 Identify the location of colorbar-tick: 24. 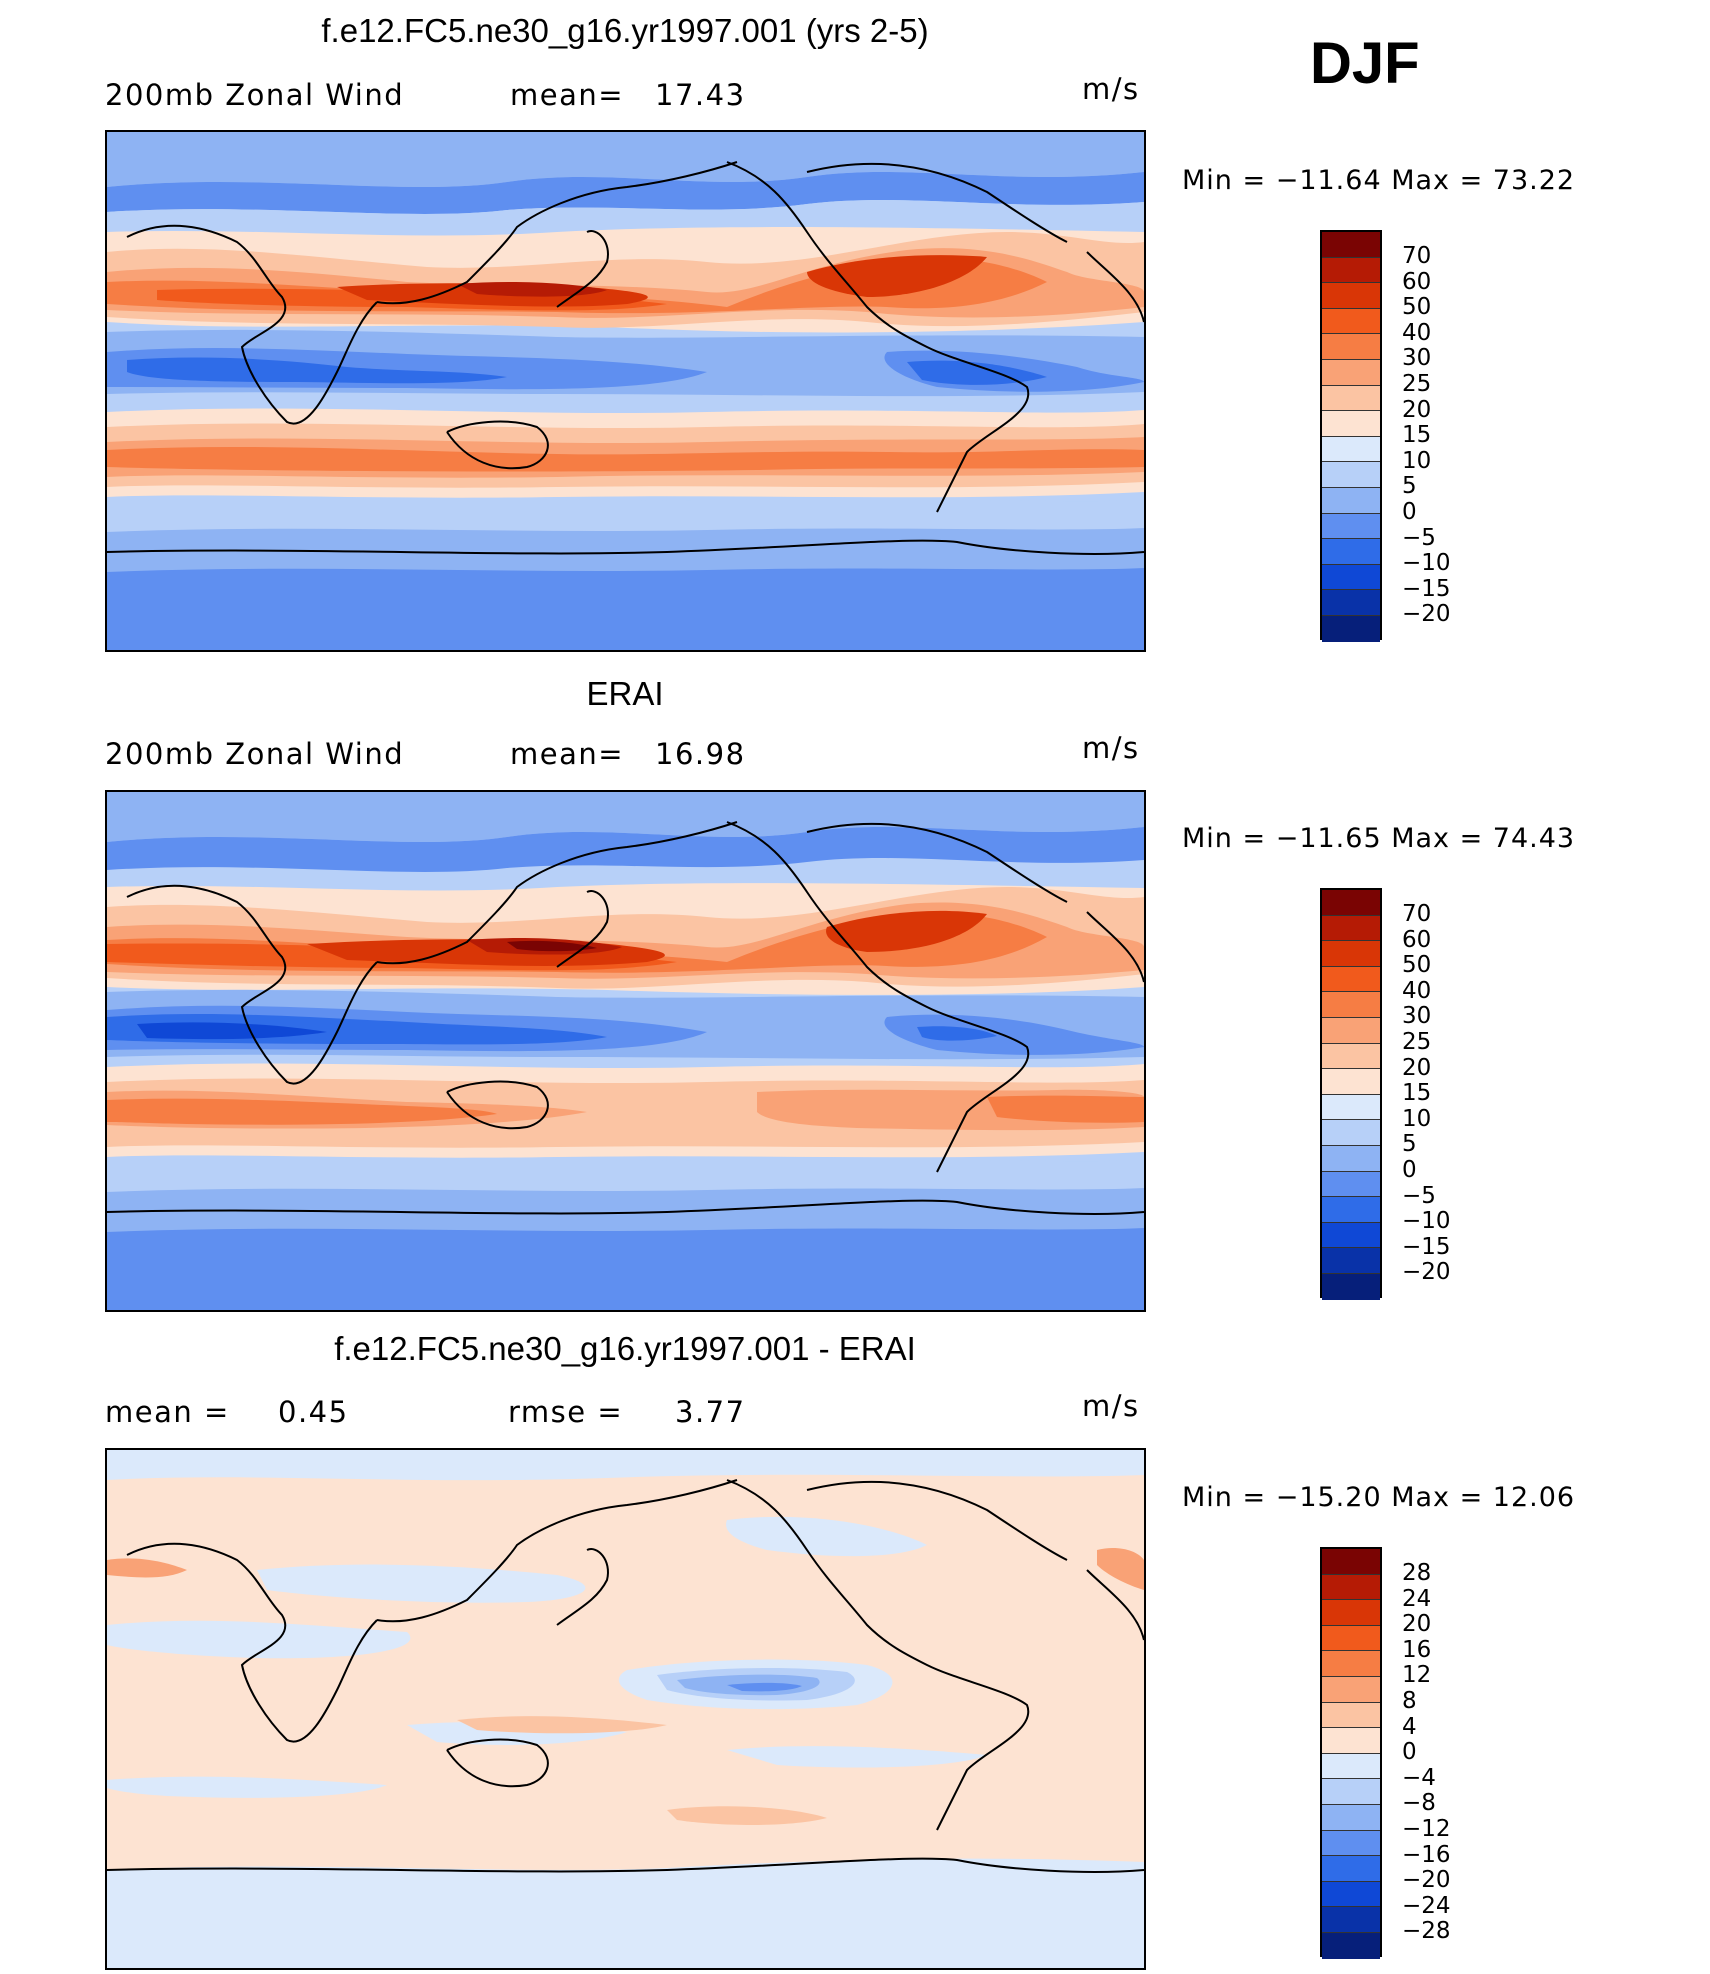
(1417, 1598).